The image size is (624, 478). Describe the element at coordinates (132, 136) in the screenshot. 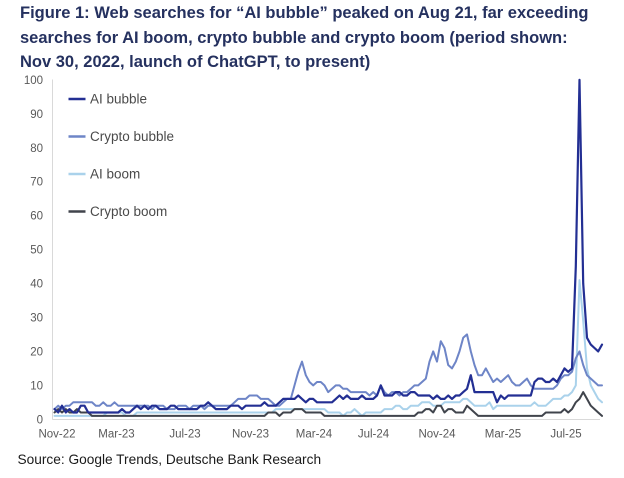

I see `svg-text: Crypto bubble` at that location.